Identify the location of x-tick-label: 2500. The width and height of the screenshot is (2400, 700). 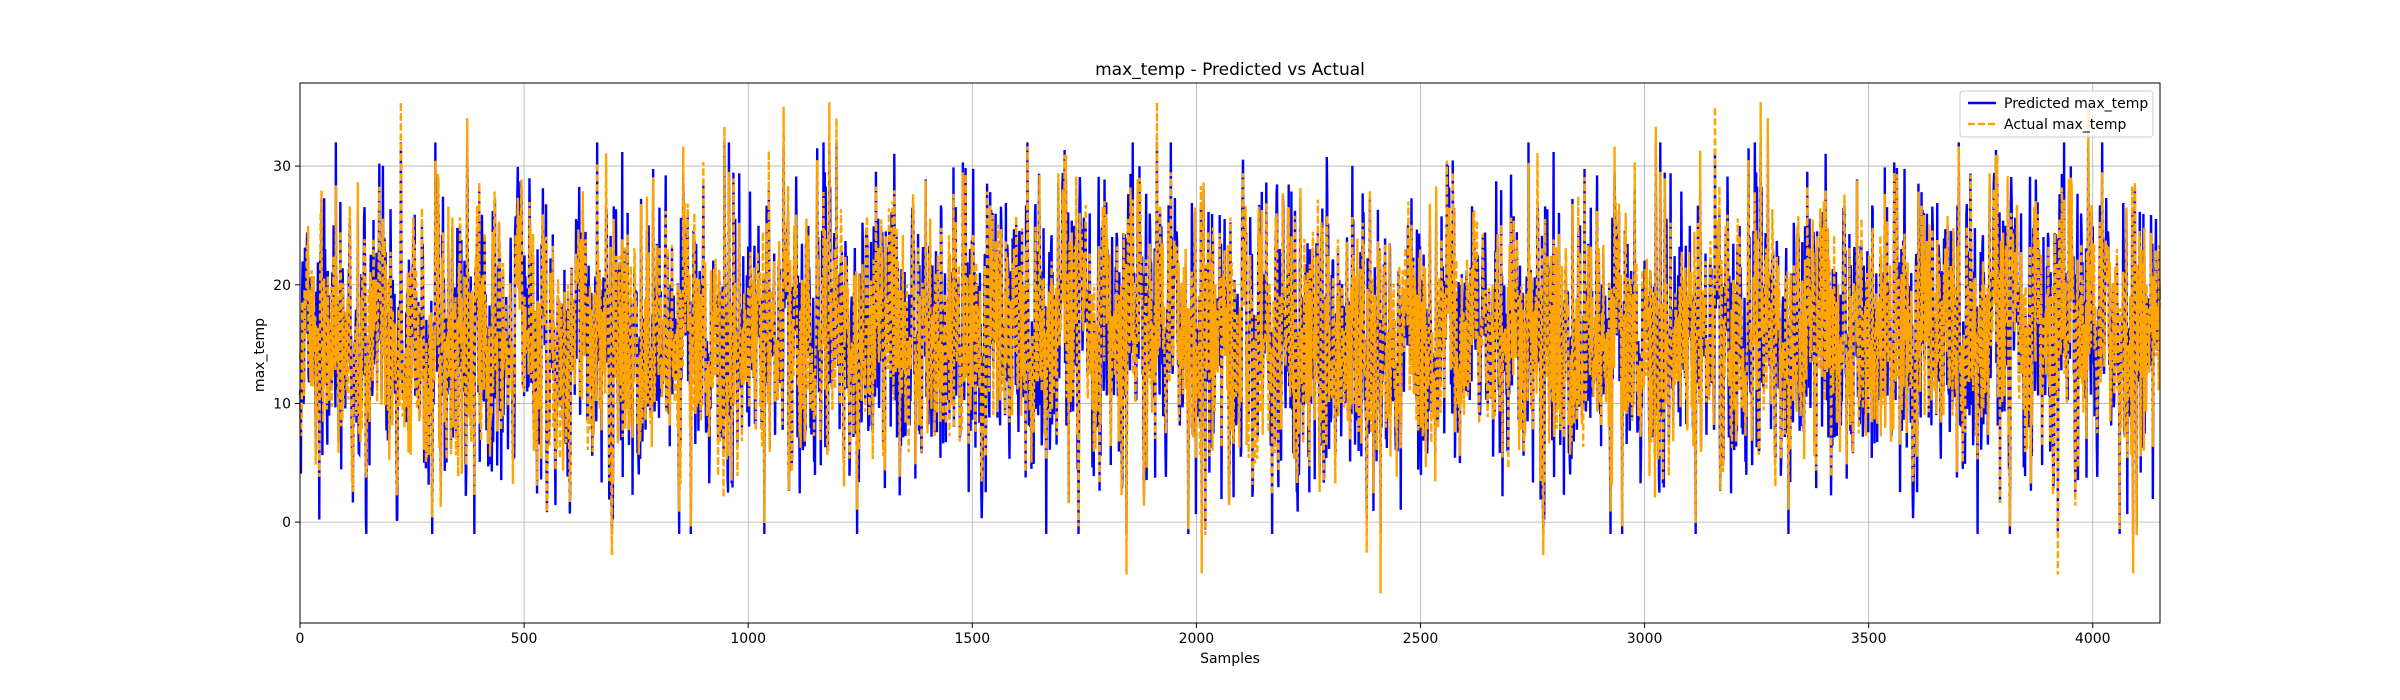
(1421, 639).